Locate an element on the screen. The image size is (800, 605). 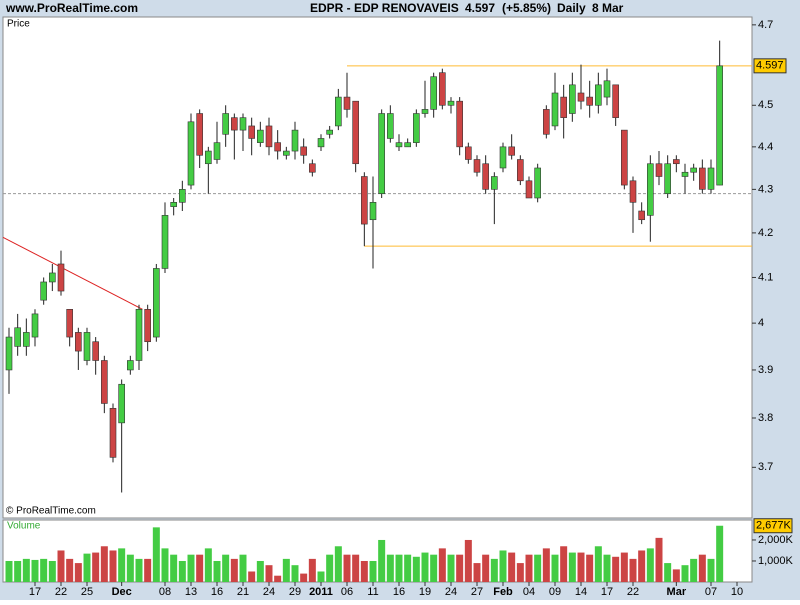
x-tick-label: 27 is located at coordinates (477, 592).